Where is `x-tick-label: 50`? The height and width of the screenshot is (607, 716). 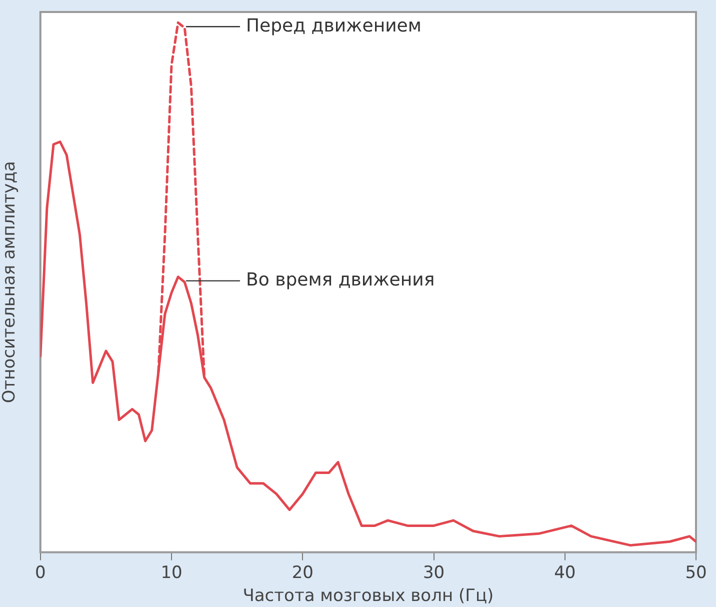
x-tick-label: 50 is located at coordinates (696, 572).